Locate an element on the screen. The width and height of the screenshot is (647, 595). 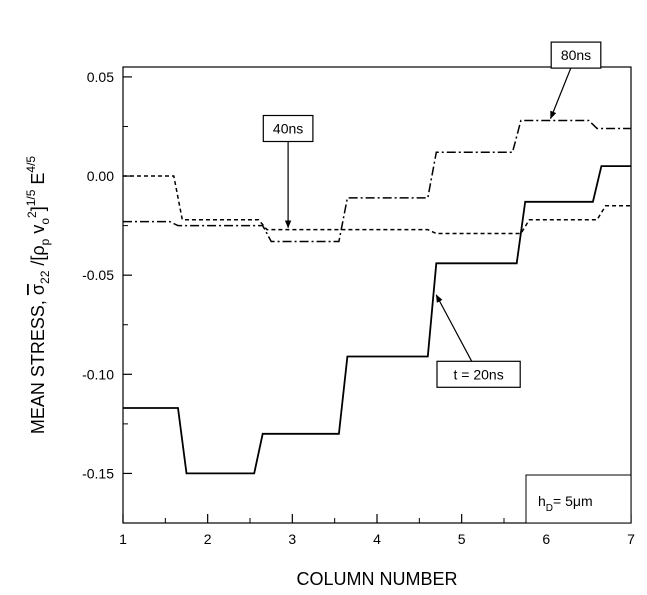
series-line-dashed is located at coordinates (377, 205).